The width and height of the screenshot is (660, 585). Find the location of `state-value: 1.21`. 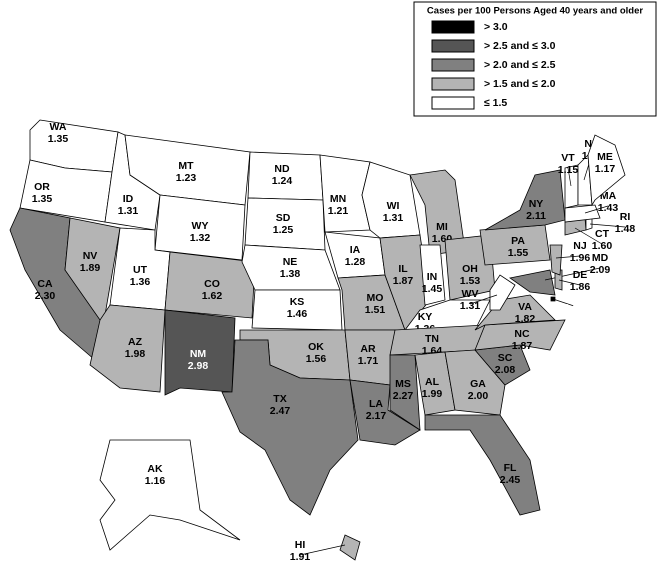

state-value: 1.21 is located at coordinates (338, 211).